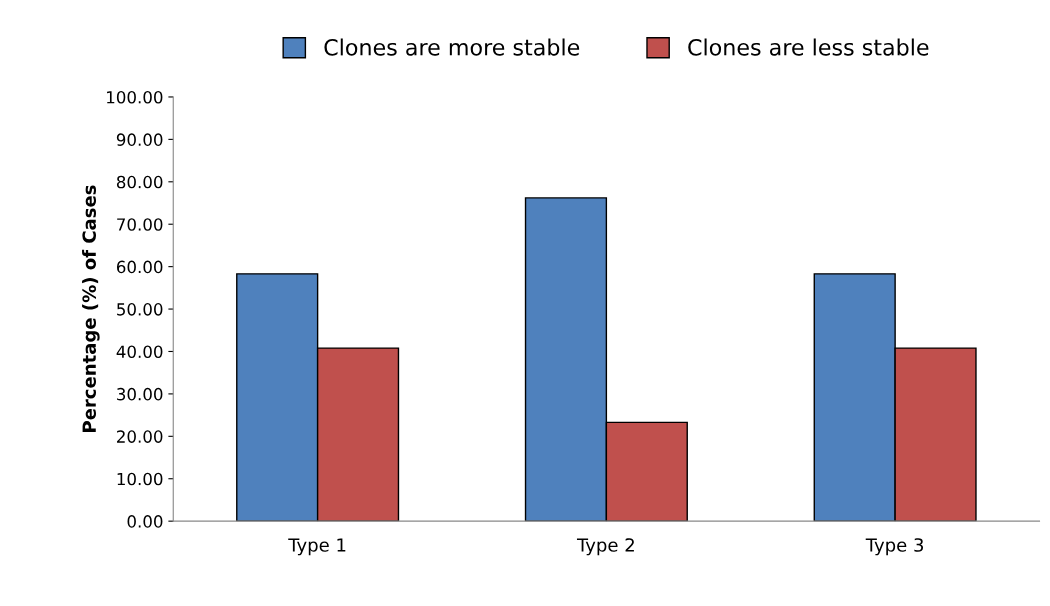  I want to click on y-axis-title: Percentage (%) of Cases, so click(91, 308).